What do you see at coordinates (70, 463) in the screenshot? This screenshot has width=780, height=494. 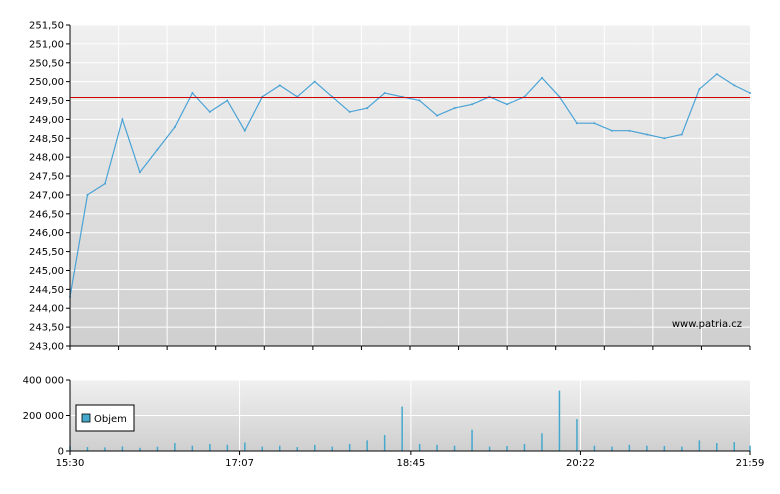 I see `time-tick-label: 15:30` at bounding box center [70, 463].